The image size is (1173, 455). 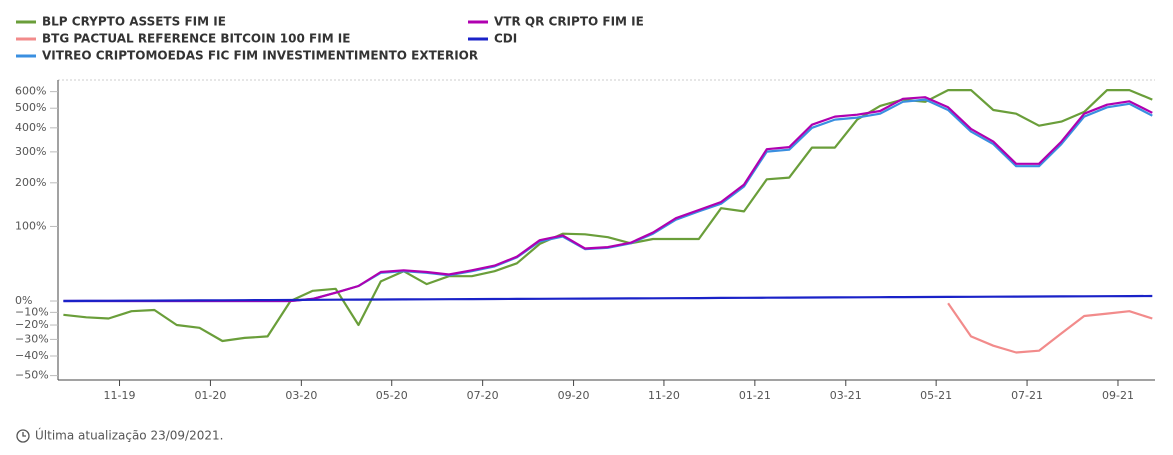 What do you see at coordinates (846, 395) in the screenshot?
I see `x-tick-label: 03-21` at bounding box center [846, 395].